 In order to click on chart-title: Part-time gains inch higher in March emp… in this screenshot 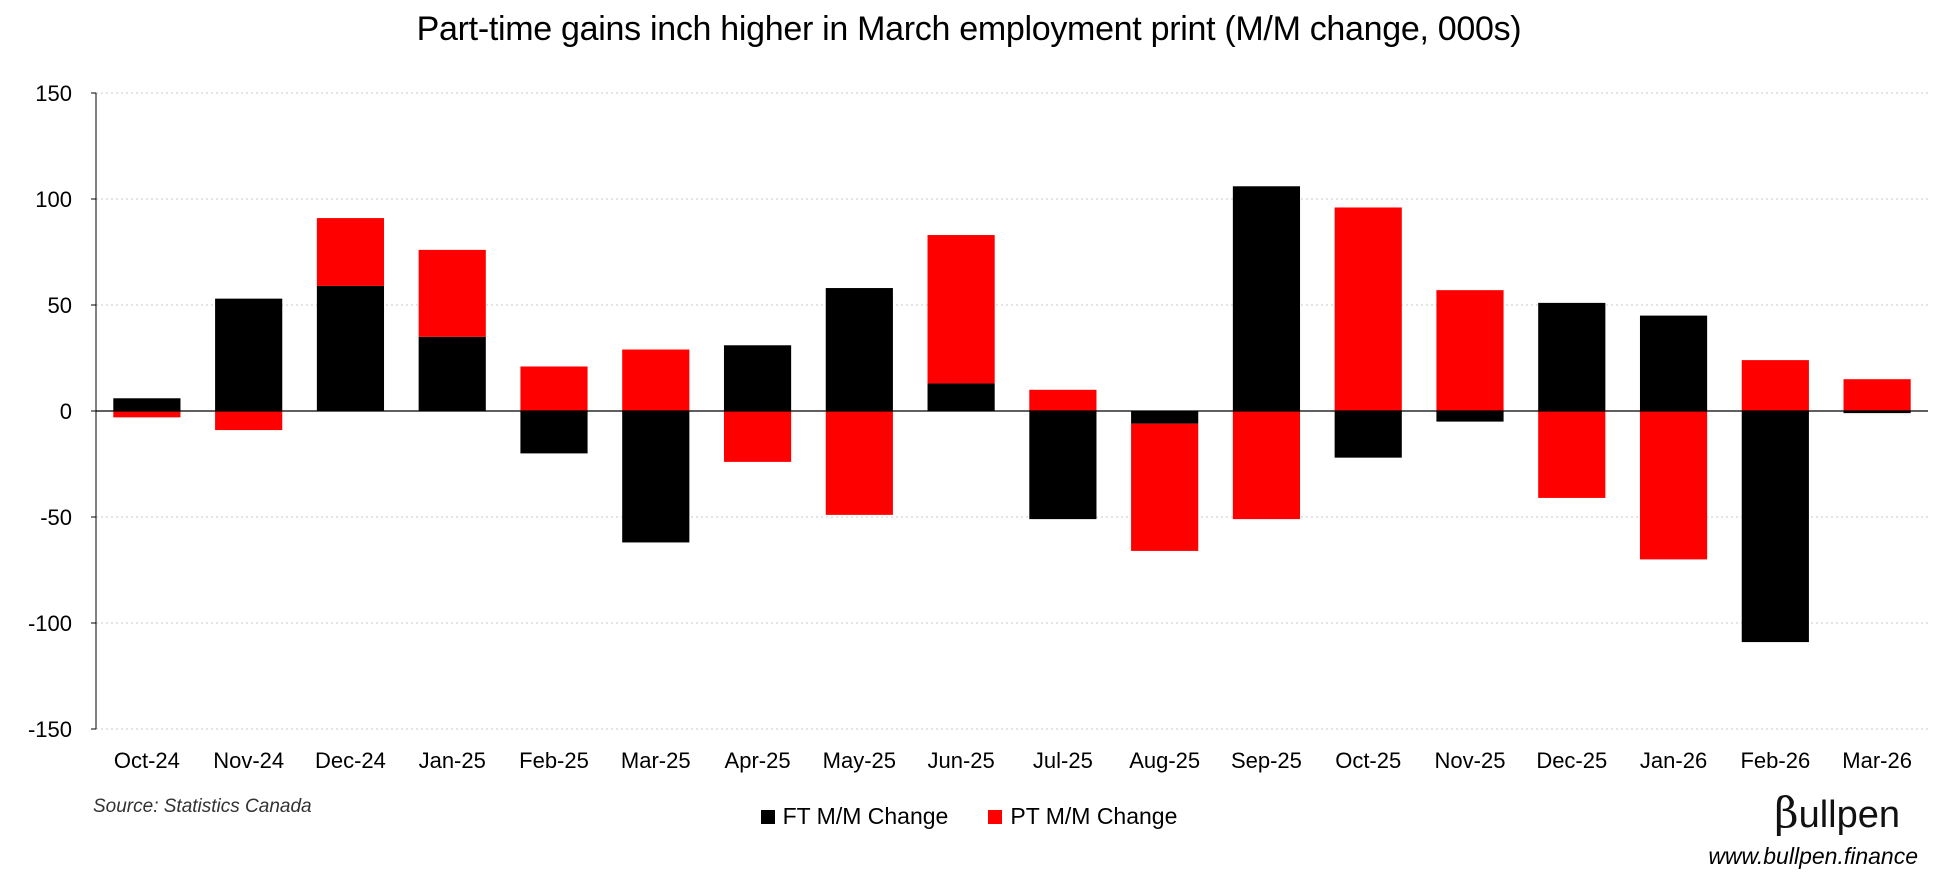, I will do `click(969, 29)`.